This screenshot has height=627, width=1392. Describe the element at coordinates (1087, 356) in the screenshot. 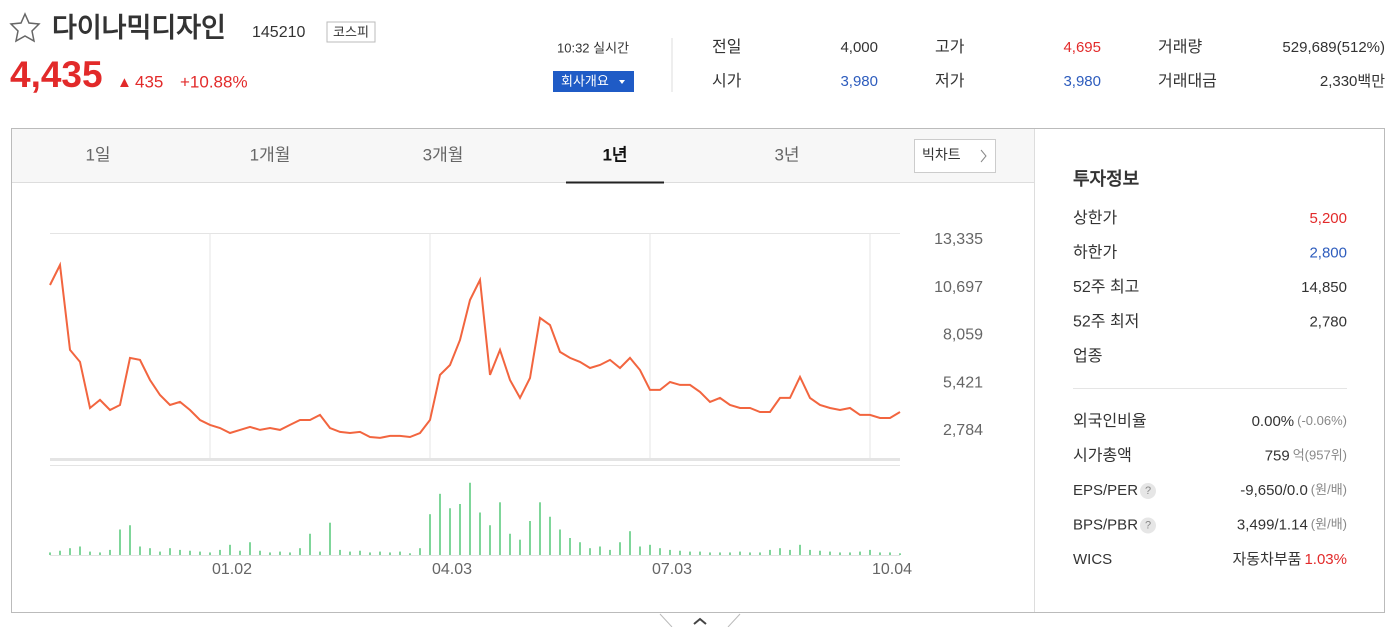

I see `invest-label: 업종` at that location.